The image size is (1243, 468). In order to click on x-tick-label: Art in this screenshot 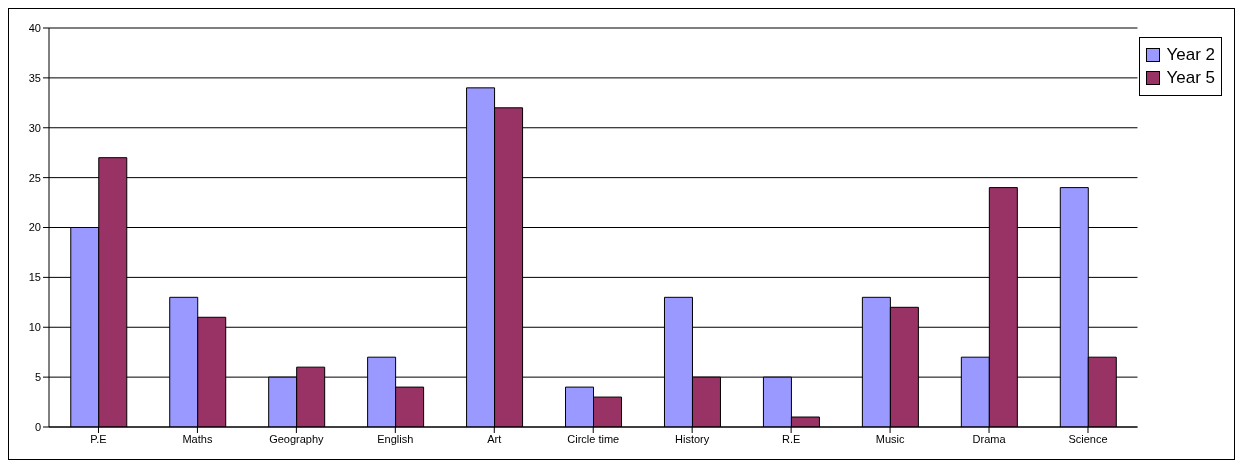, I will do `click(494, 438)`.